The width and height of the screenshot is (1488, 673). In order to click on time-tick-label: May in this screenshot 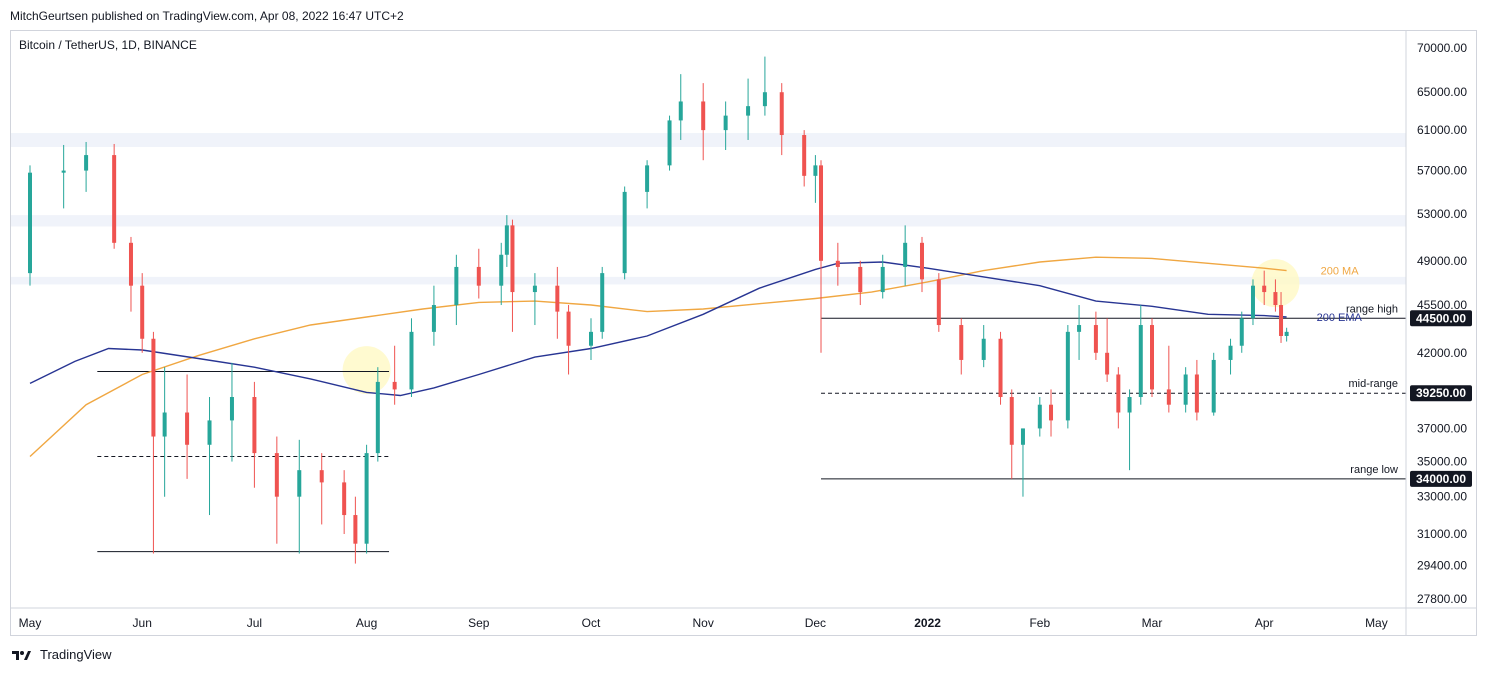, I will do `click(1376, 623)`.